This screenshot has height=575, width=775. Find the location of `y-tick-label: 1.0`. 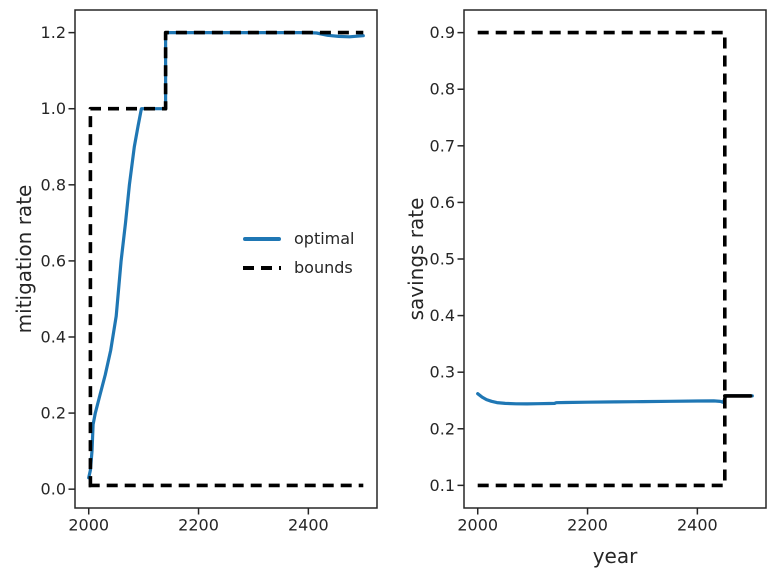

y-tick-label: 1.0 is located at coordinates (53, 108).